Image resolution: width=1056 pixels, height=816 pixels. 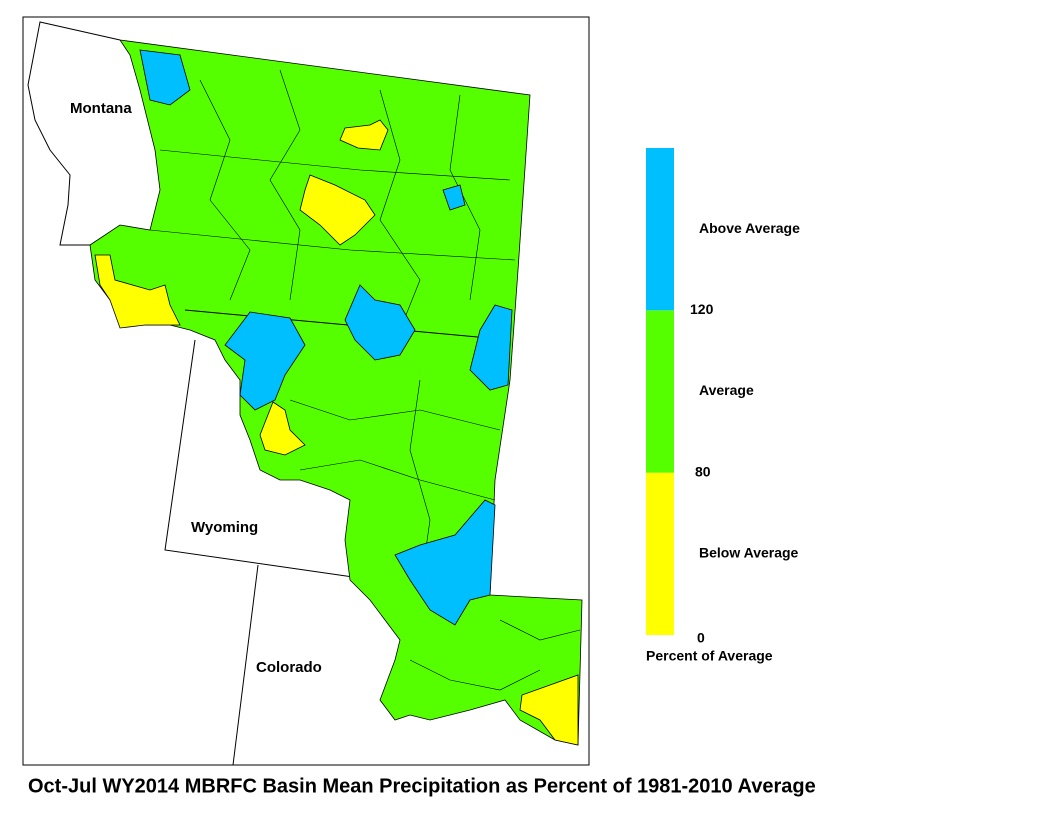 I want to click on legend-break: 80, so click(x=703, y=471).